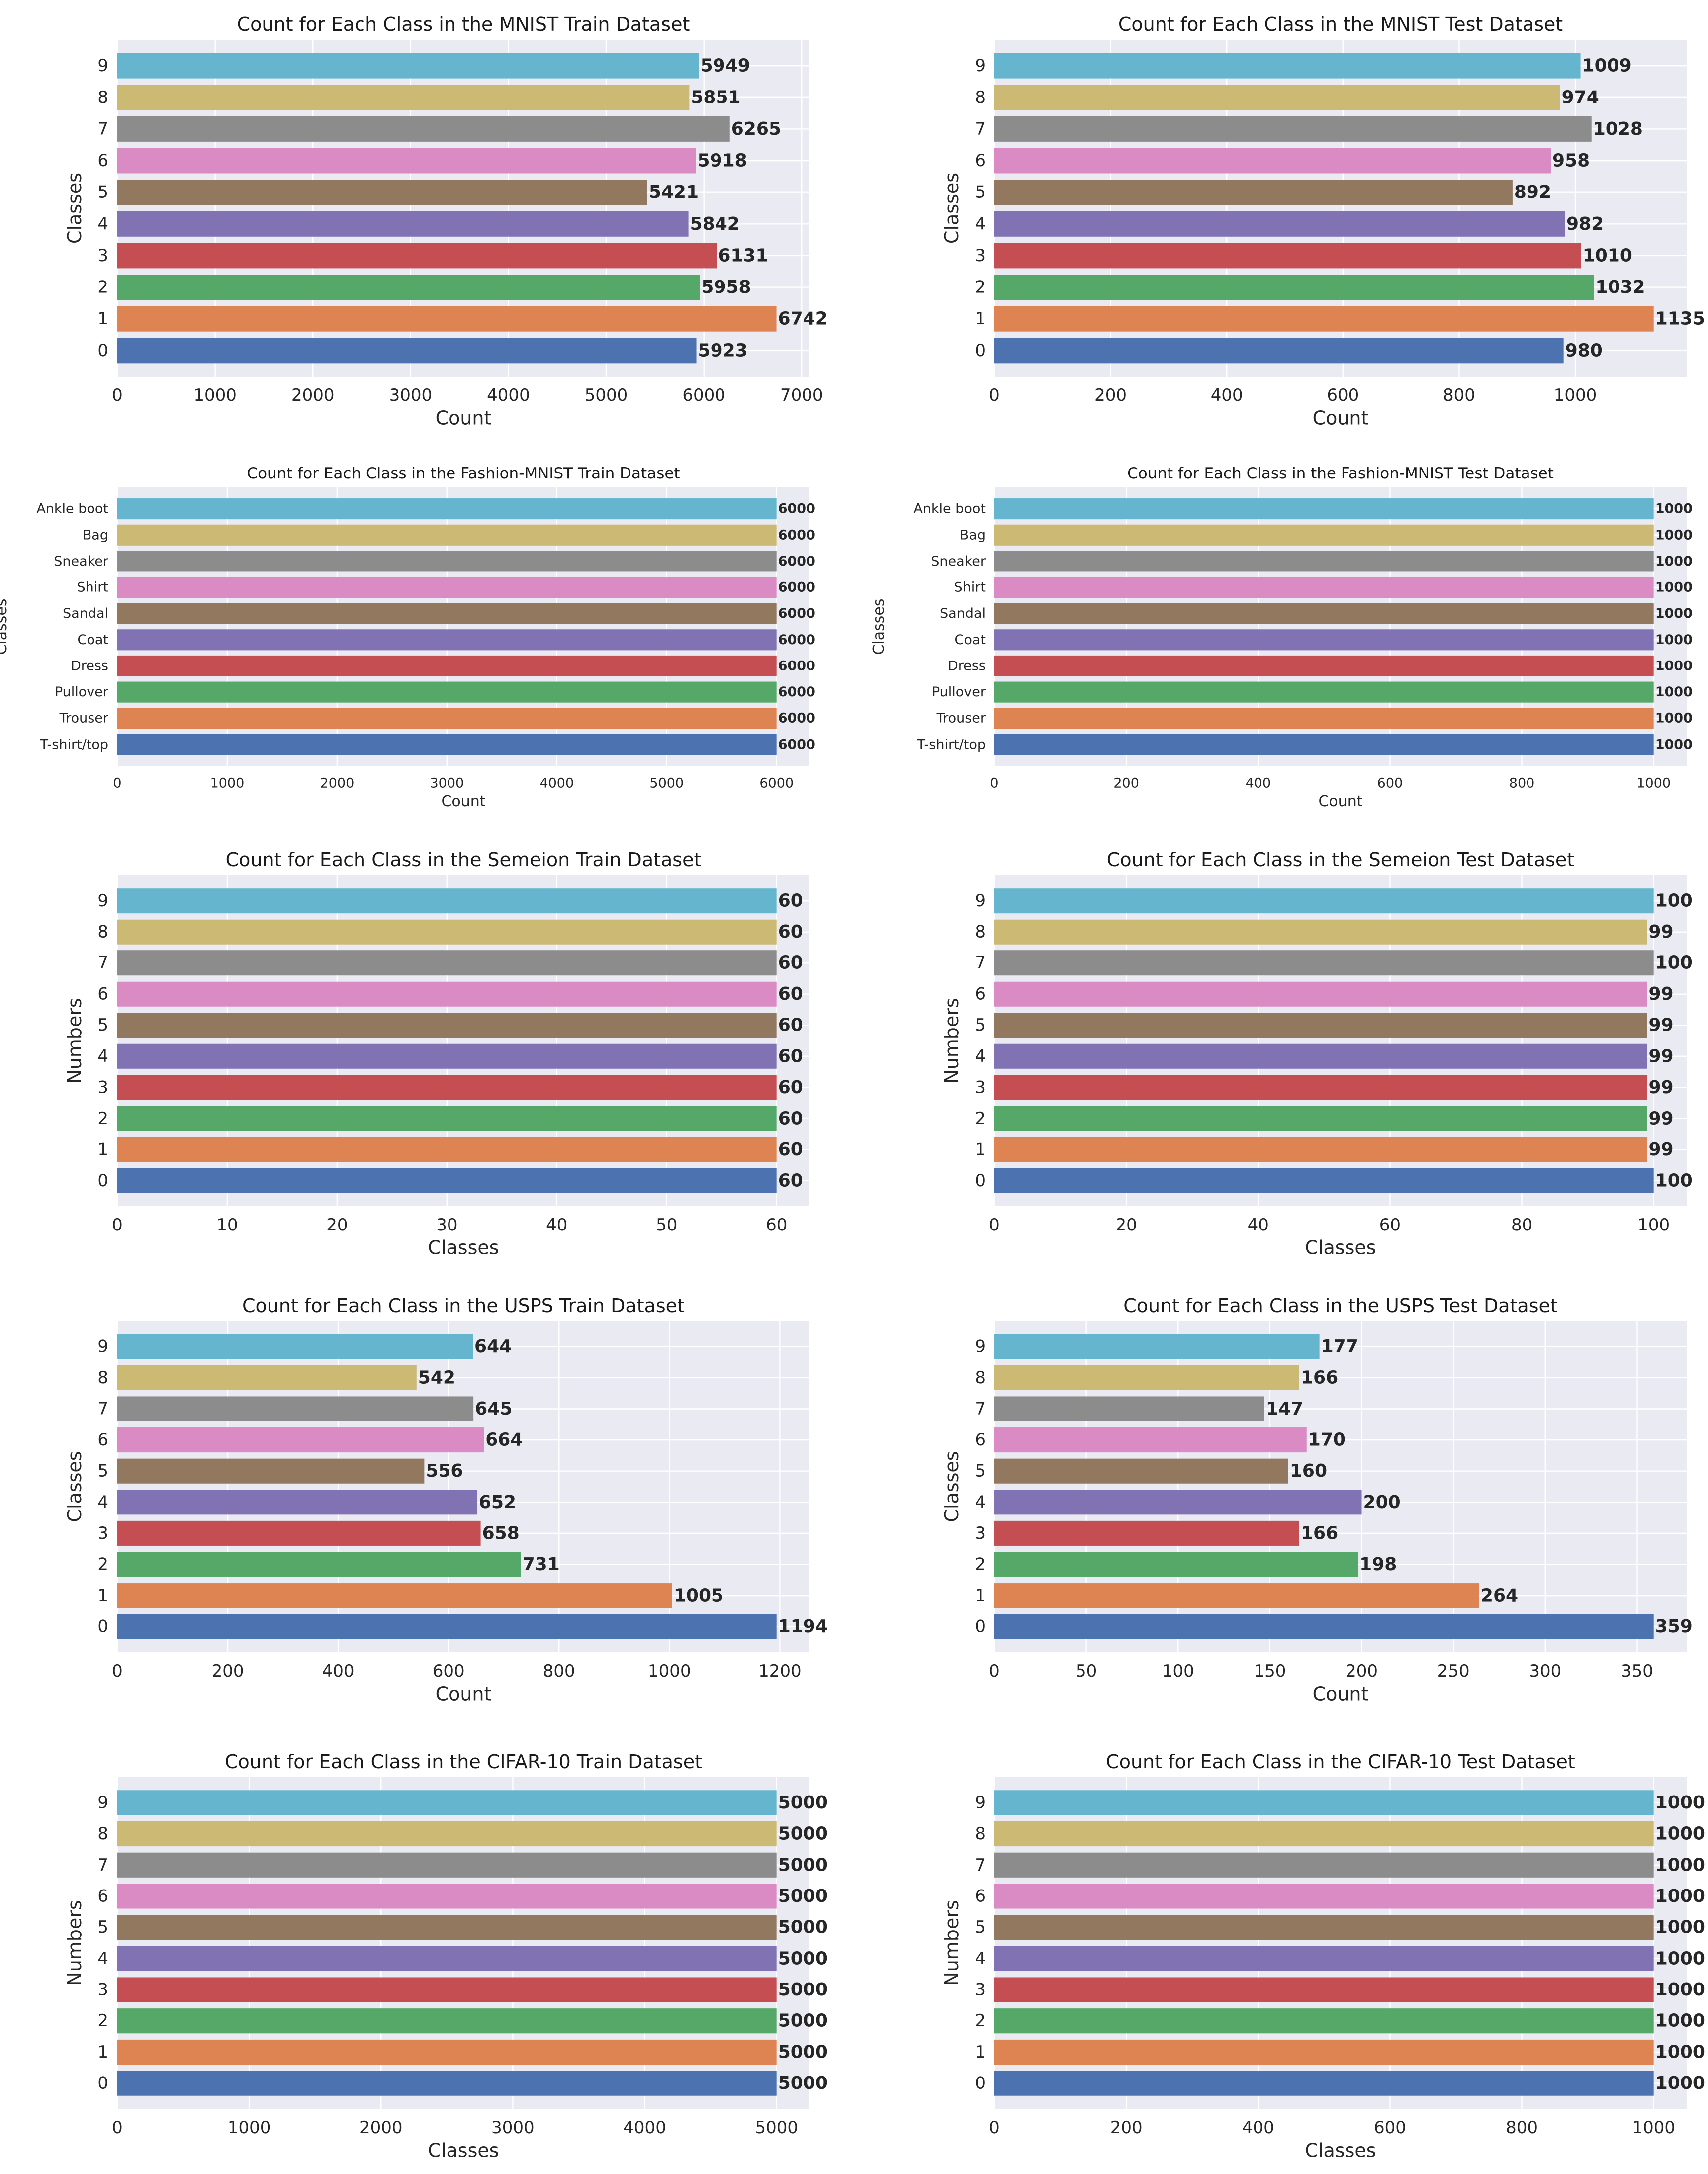 The height and width of the screenshot is (2174, 1708). I want to click on x-tick-label: 80, so click(1522, 1225).